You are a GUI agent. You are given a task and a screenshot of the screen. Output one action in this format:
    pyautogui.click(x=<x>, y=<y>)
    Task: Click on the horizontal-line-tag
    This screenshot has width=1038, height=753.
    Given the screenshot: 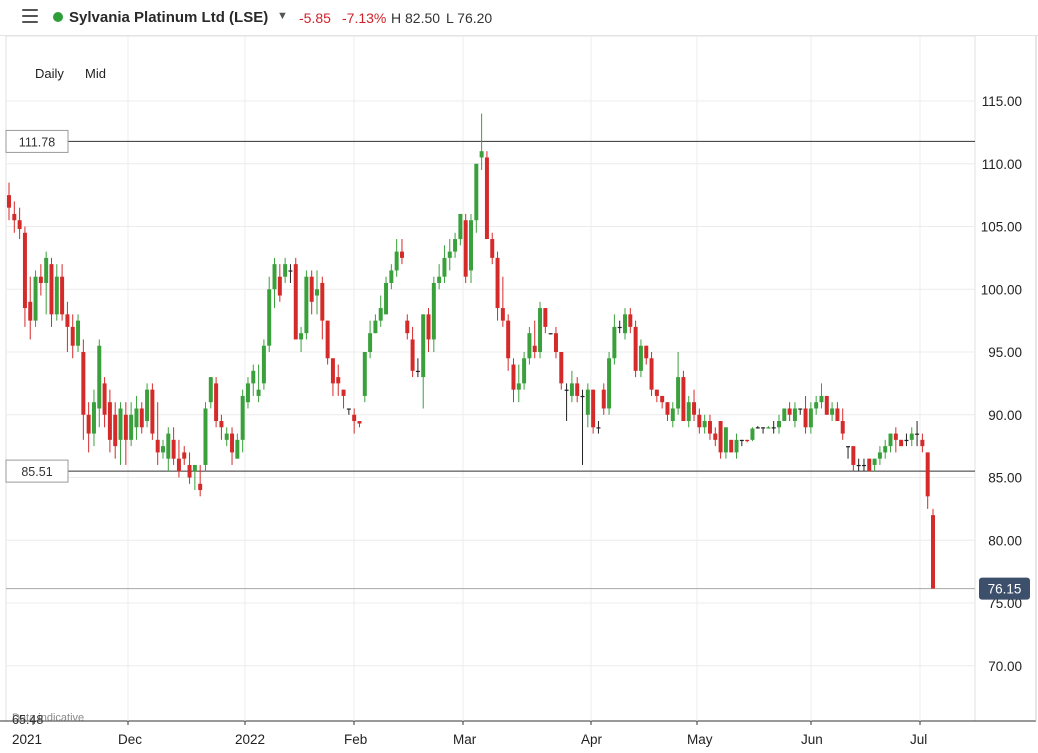 What is the action you would take?
    pyautogui.click(x=37, y=141)
    